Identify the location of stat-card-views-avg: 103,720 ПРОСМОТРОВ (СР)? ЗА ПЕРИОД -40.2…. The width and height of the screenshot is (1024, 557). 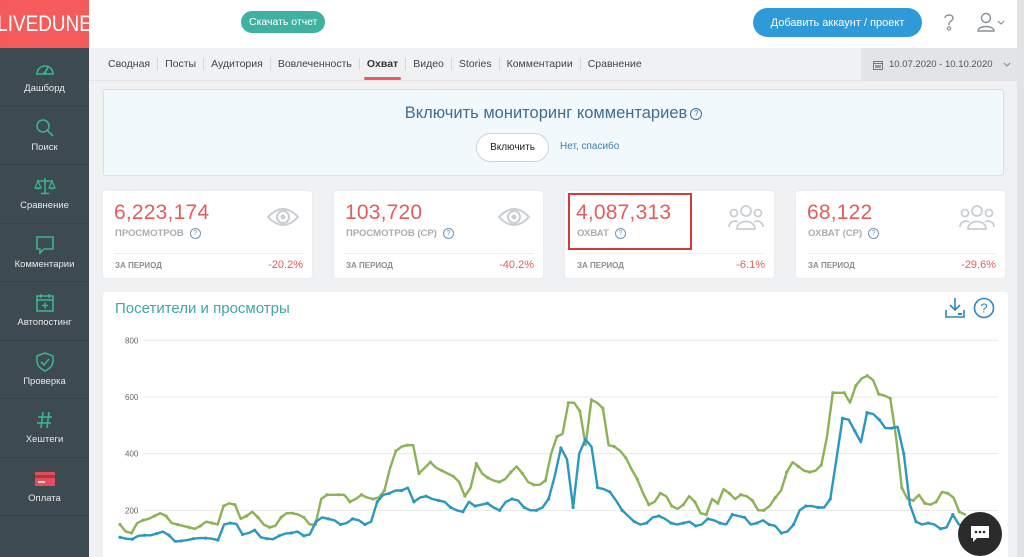
(438, 234).